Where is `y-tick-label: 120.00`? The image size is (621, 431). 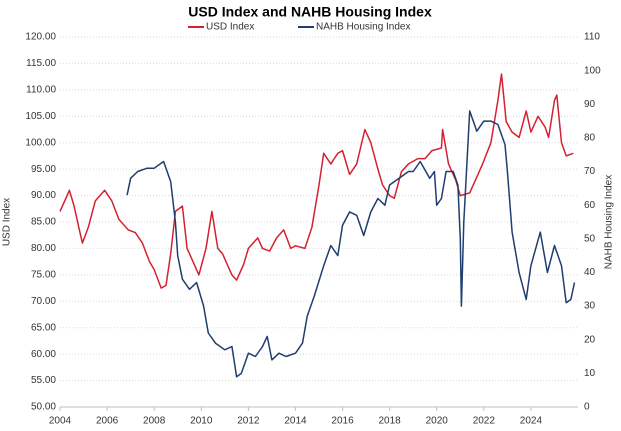 y-tick-label: 120.00 is located at coordinates (40, 37).